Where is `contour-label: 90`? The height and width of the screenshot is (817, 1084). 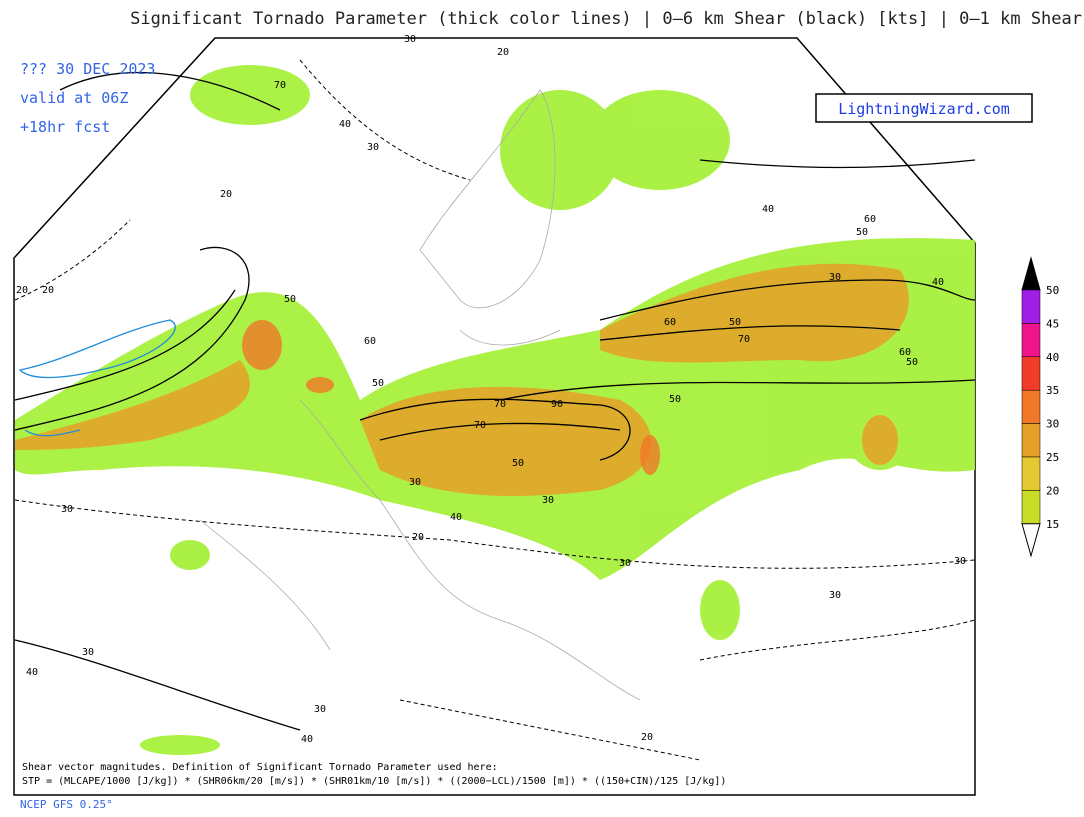 contour-label: 90 is located at coordinates (557, 404).